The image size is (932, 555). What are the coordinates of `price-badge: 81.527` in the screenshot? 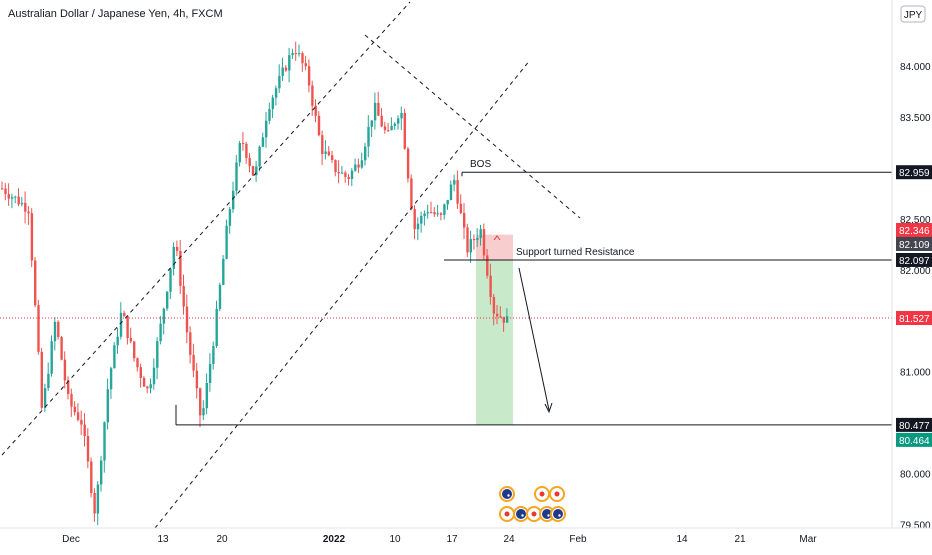 It's located at (914, 318).